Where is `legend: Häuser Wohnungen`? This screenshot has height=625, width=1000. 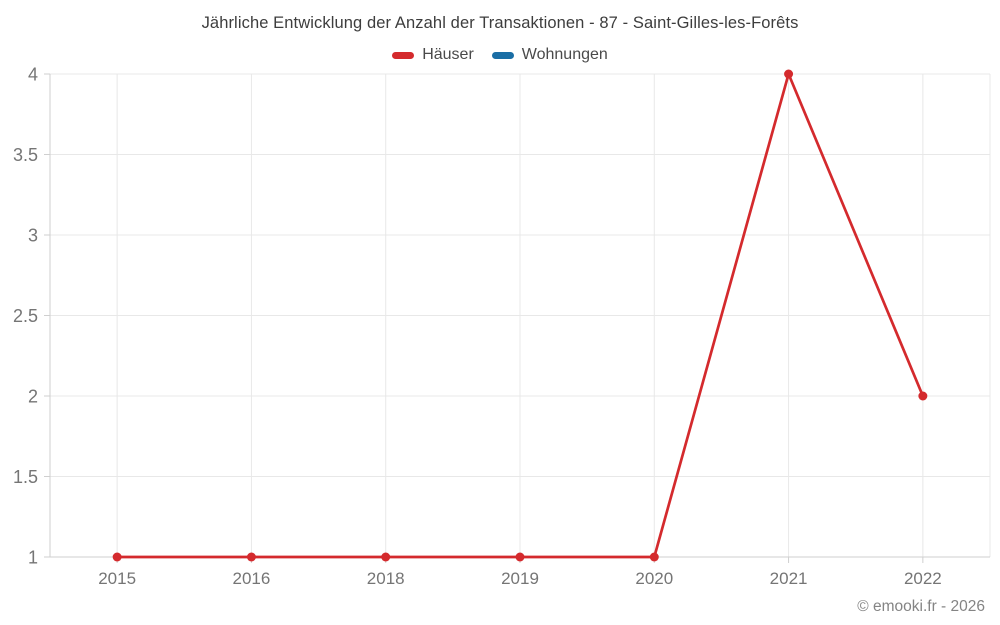
legend: Häuser Wohnungen is located at coordinates (500, 55).